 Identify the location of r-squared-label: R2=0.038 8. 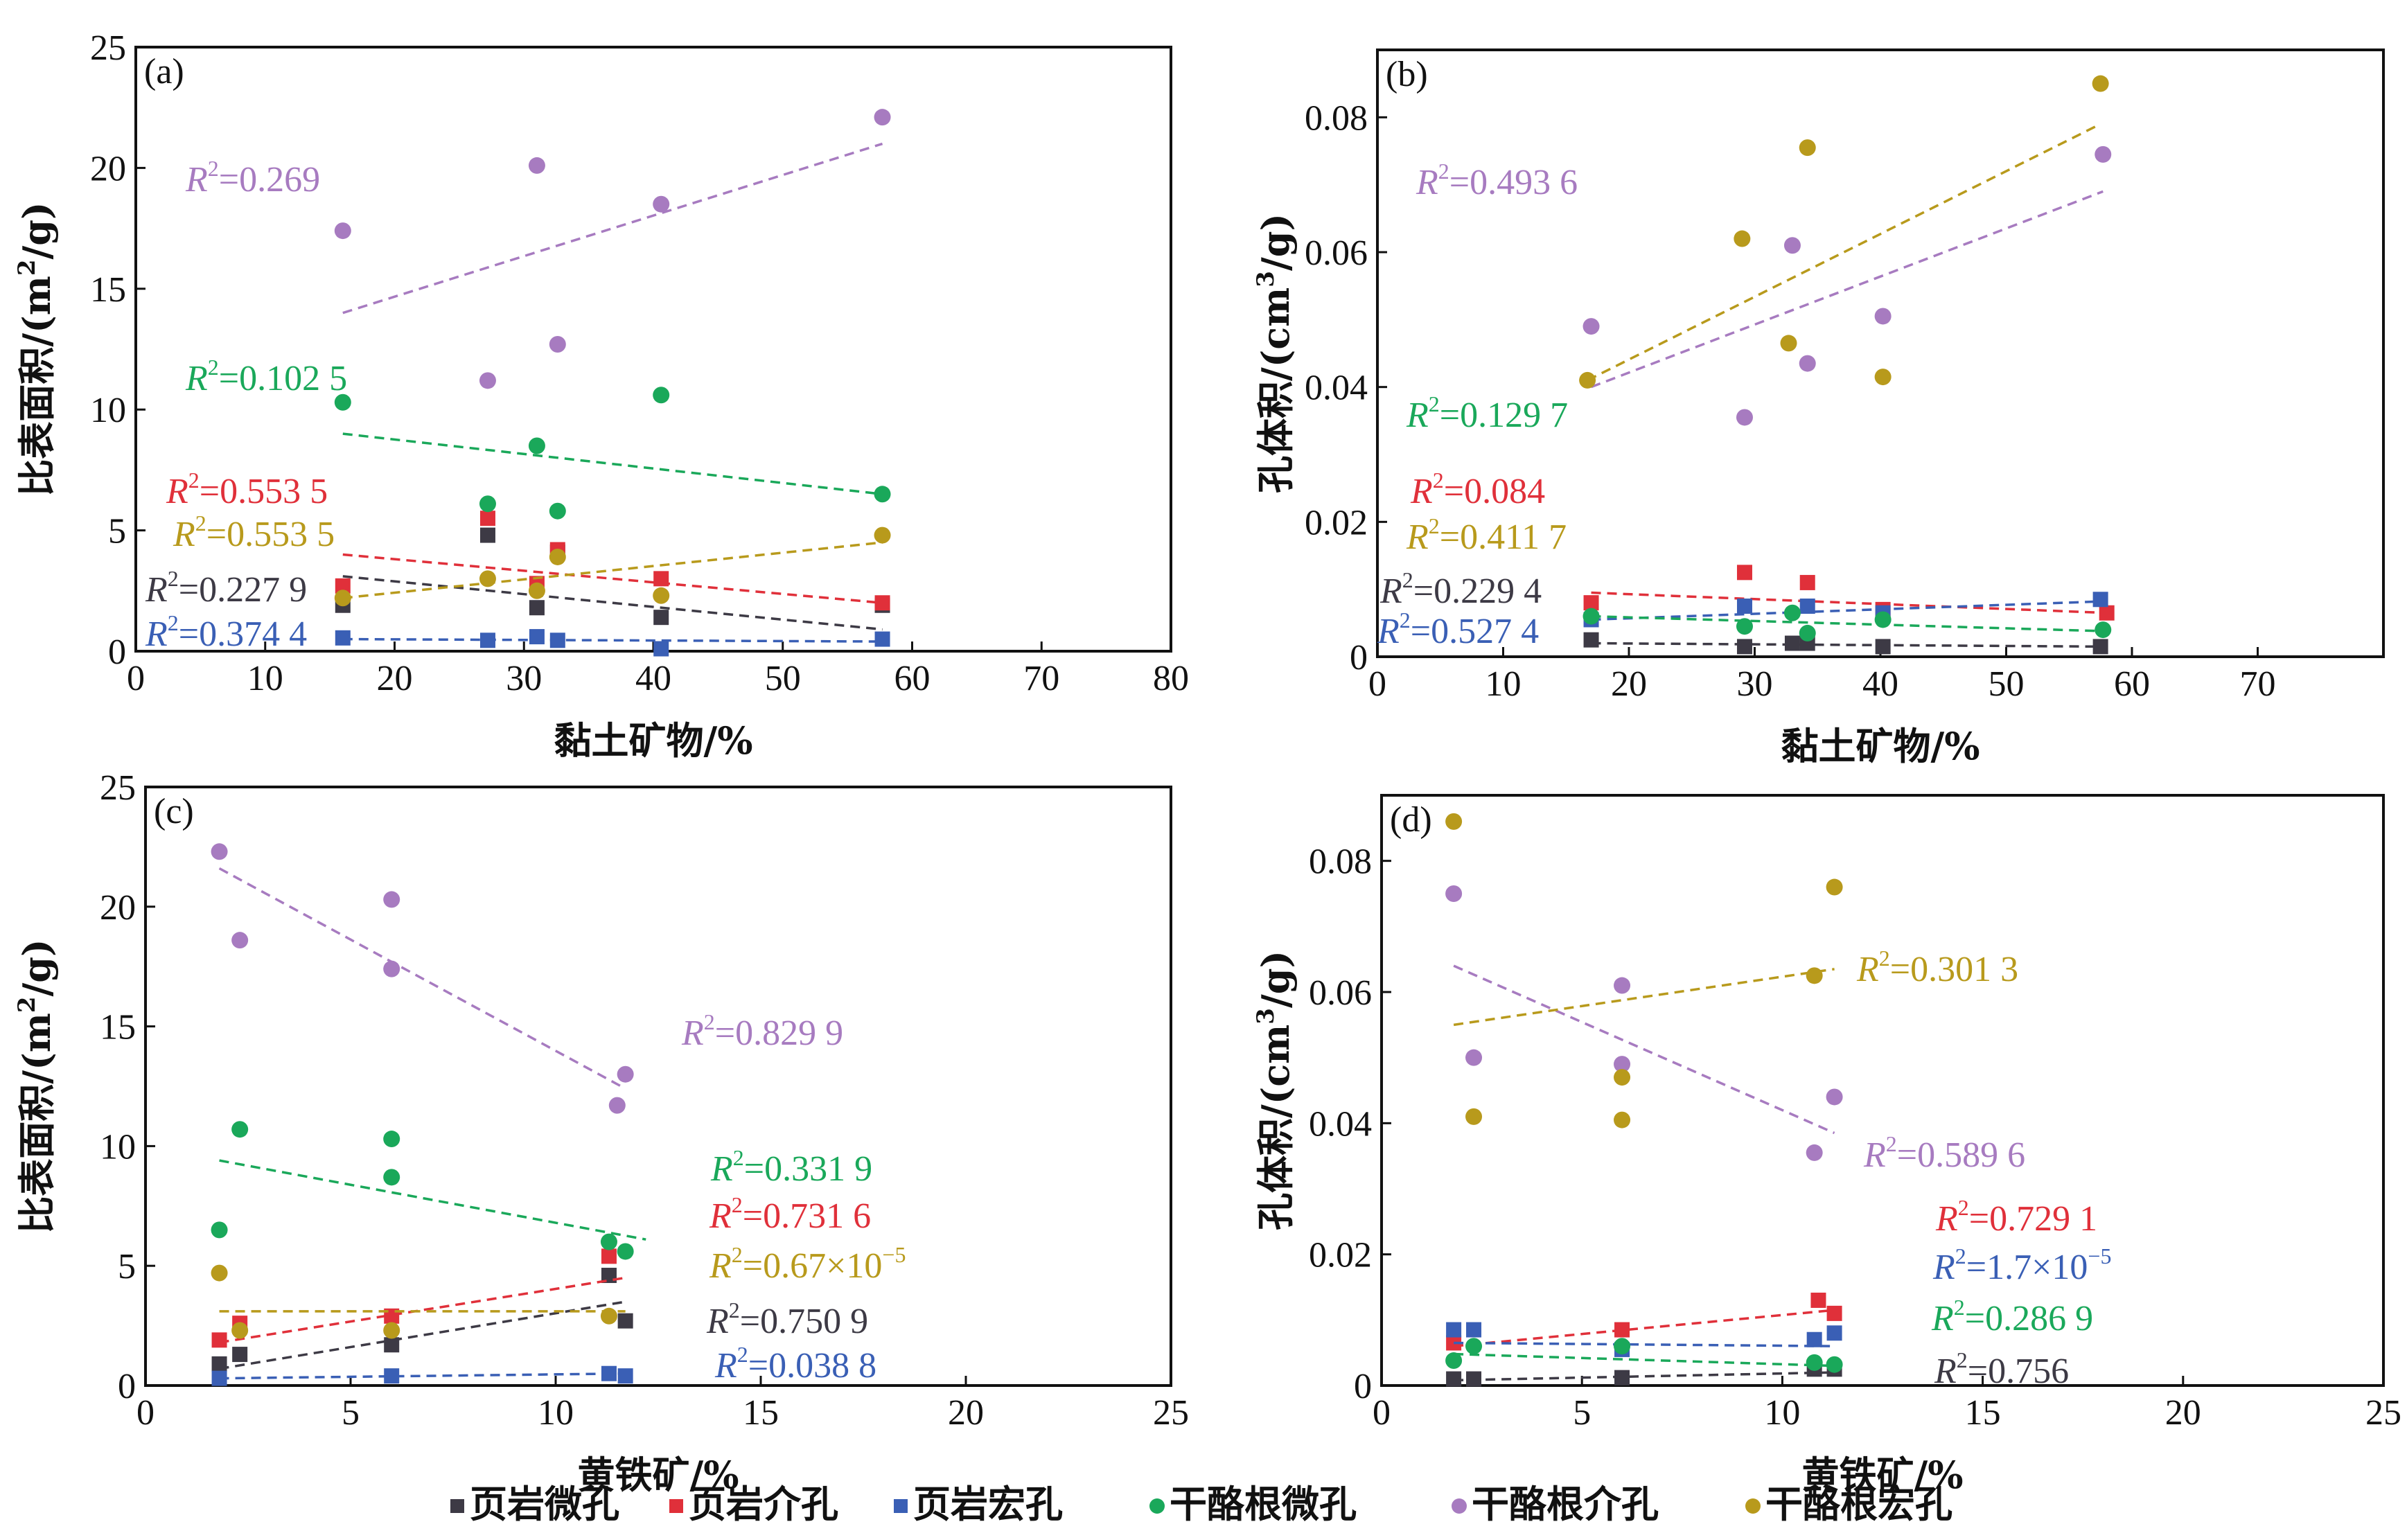
(795, 1364).